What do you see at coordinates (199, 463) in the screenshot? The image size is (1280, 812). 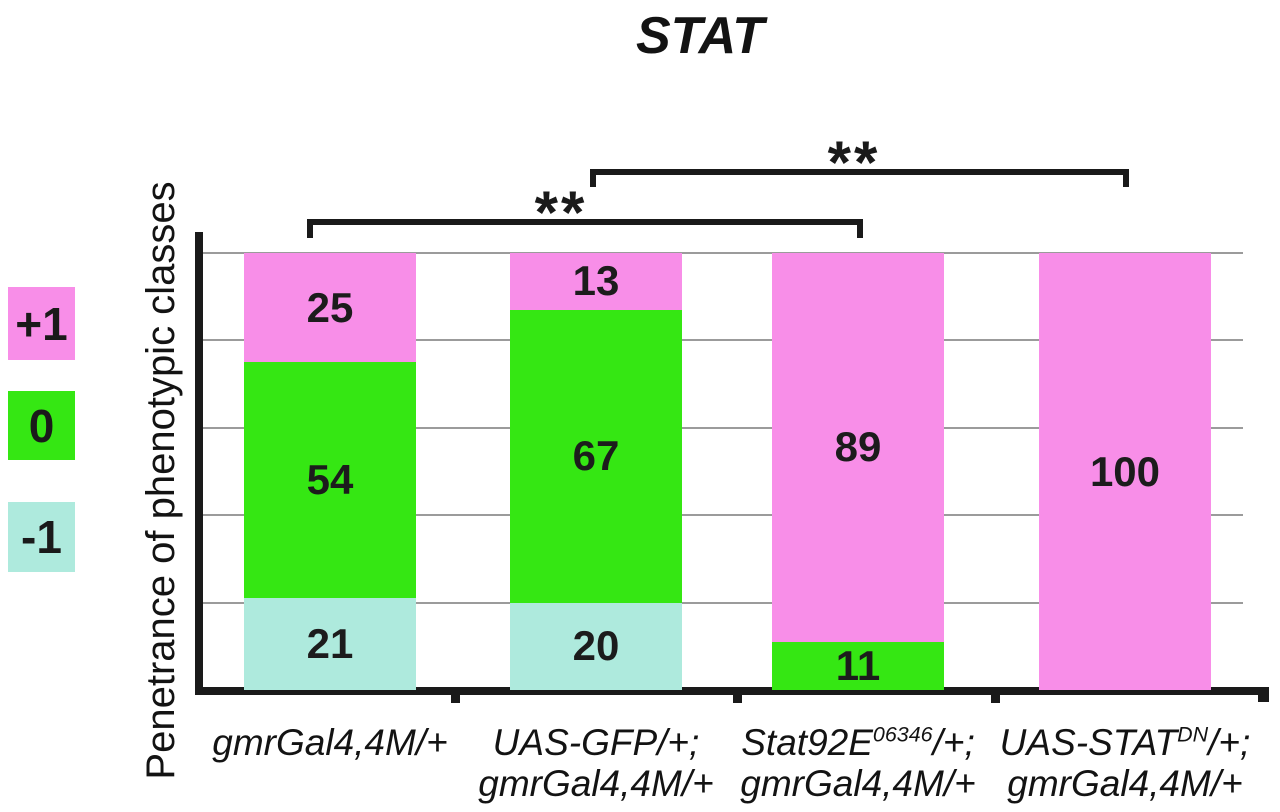 I see `y-axis-line` at bounding box center [199, 463].